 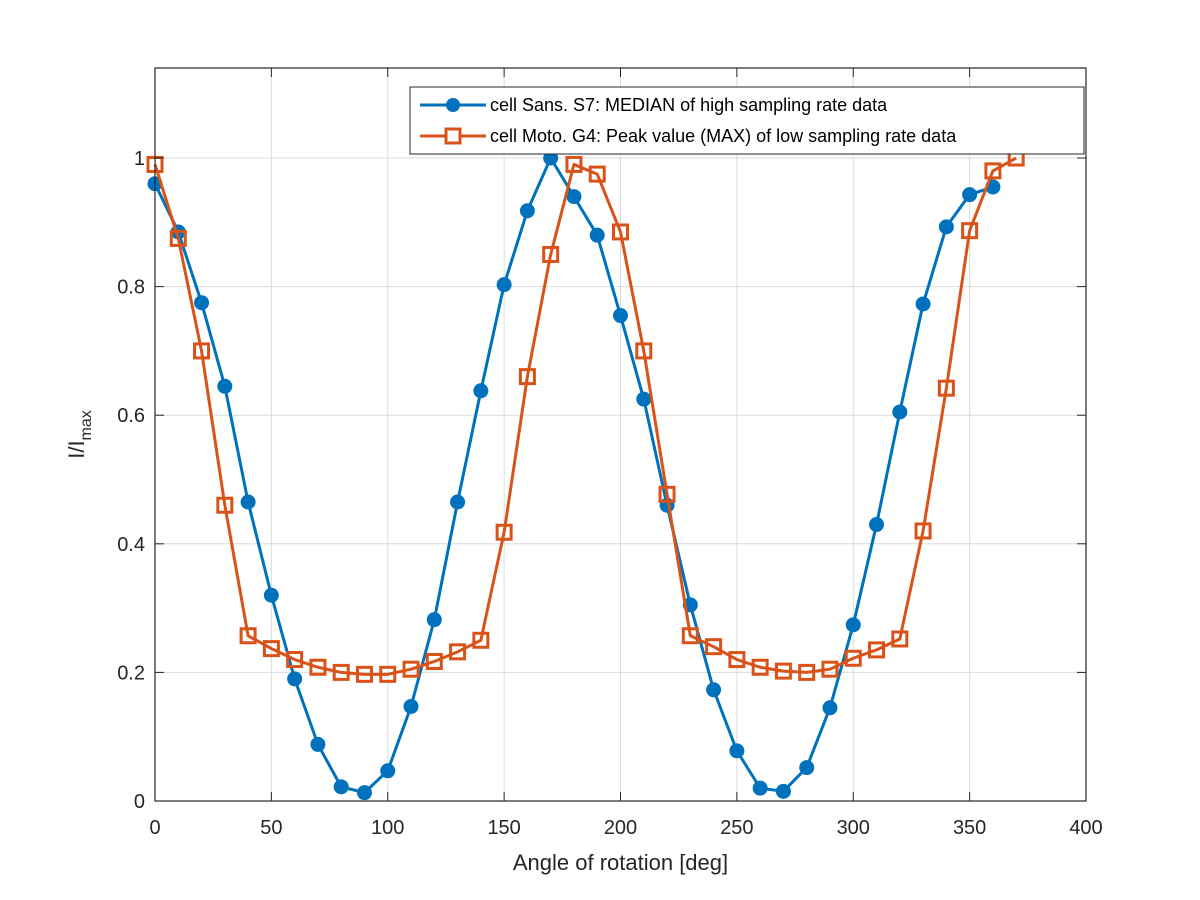 What do you see at coordinates (76, 449) in the screenshot?
I see `y-axis-label-main: I/I` at bounding box center [76, 449].